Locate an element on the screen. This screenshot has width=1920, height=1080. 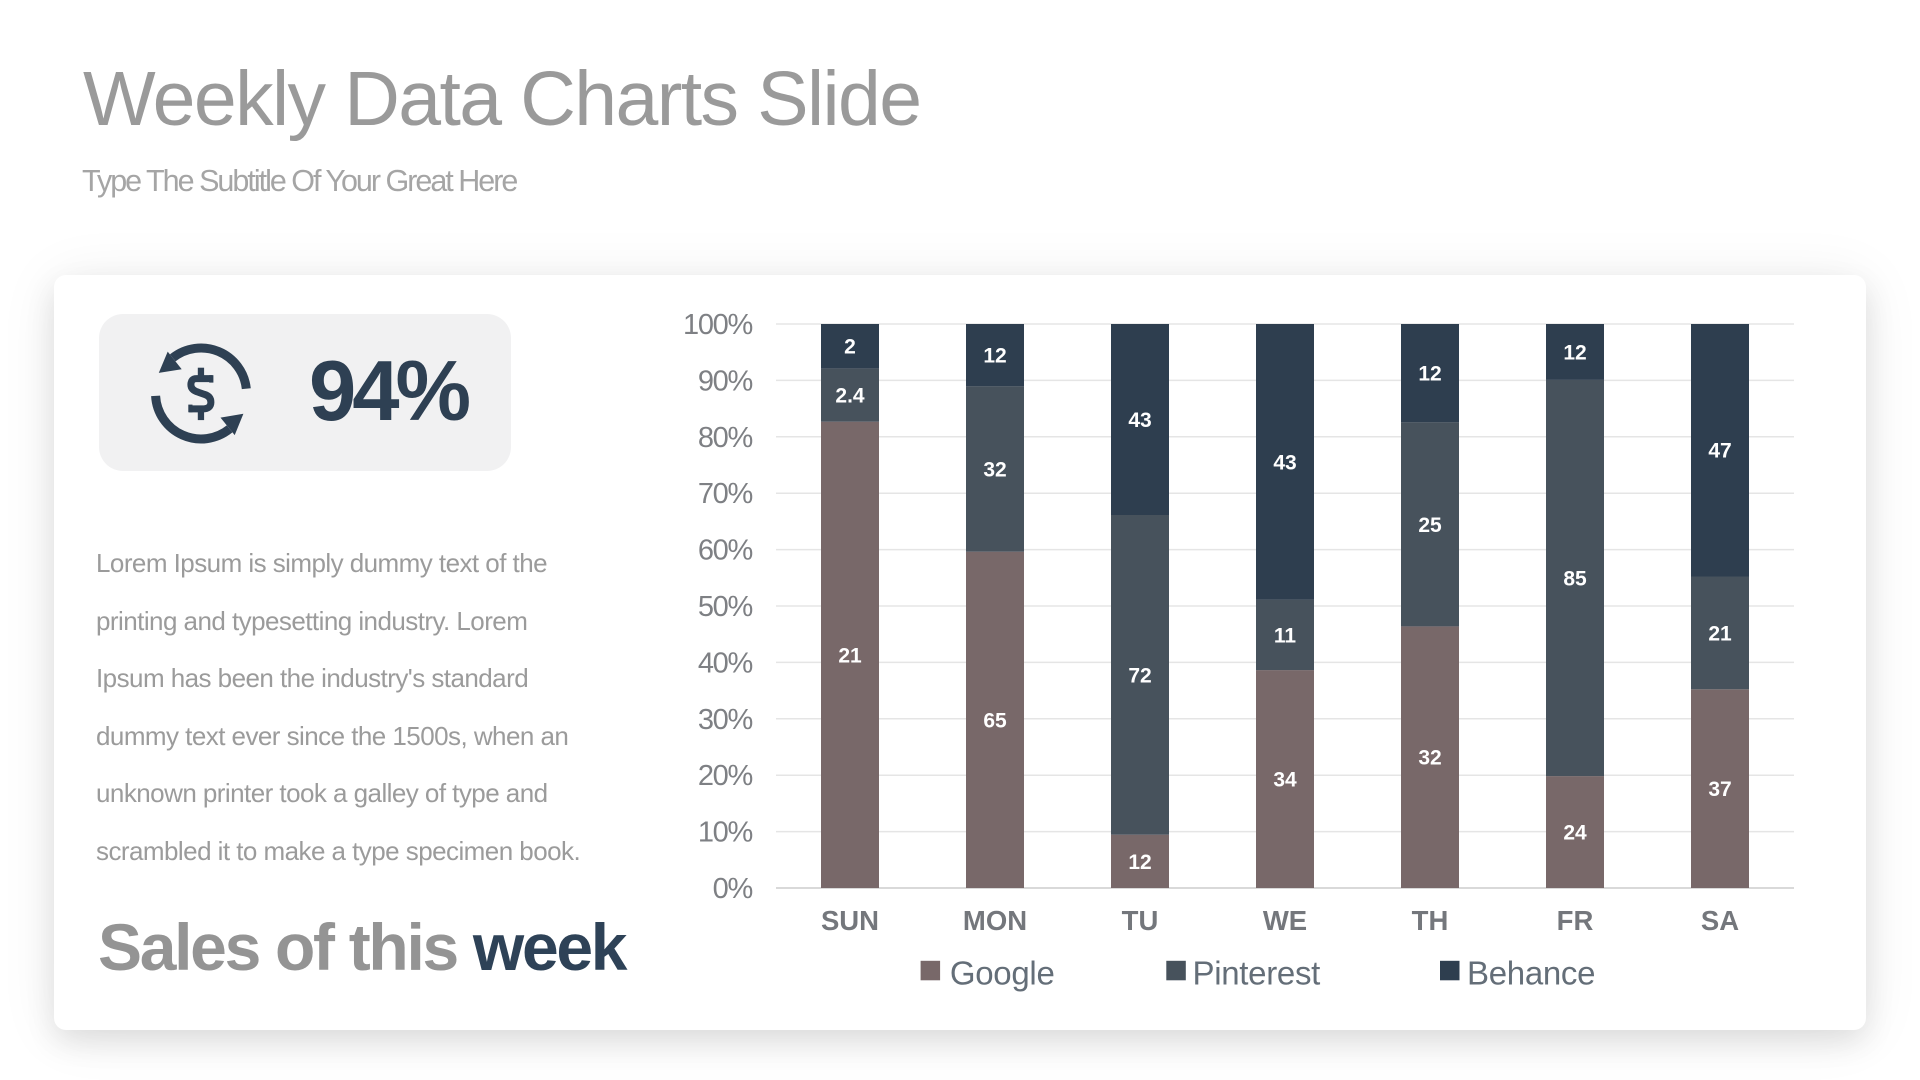
svg-text: 40% is located at coordinates (725, 663).